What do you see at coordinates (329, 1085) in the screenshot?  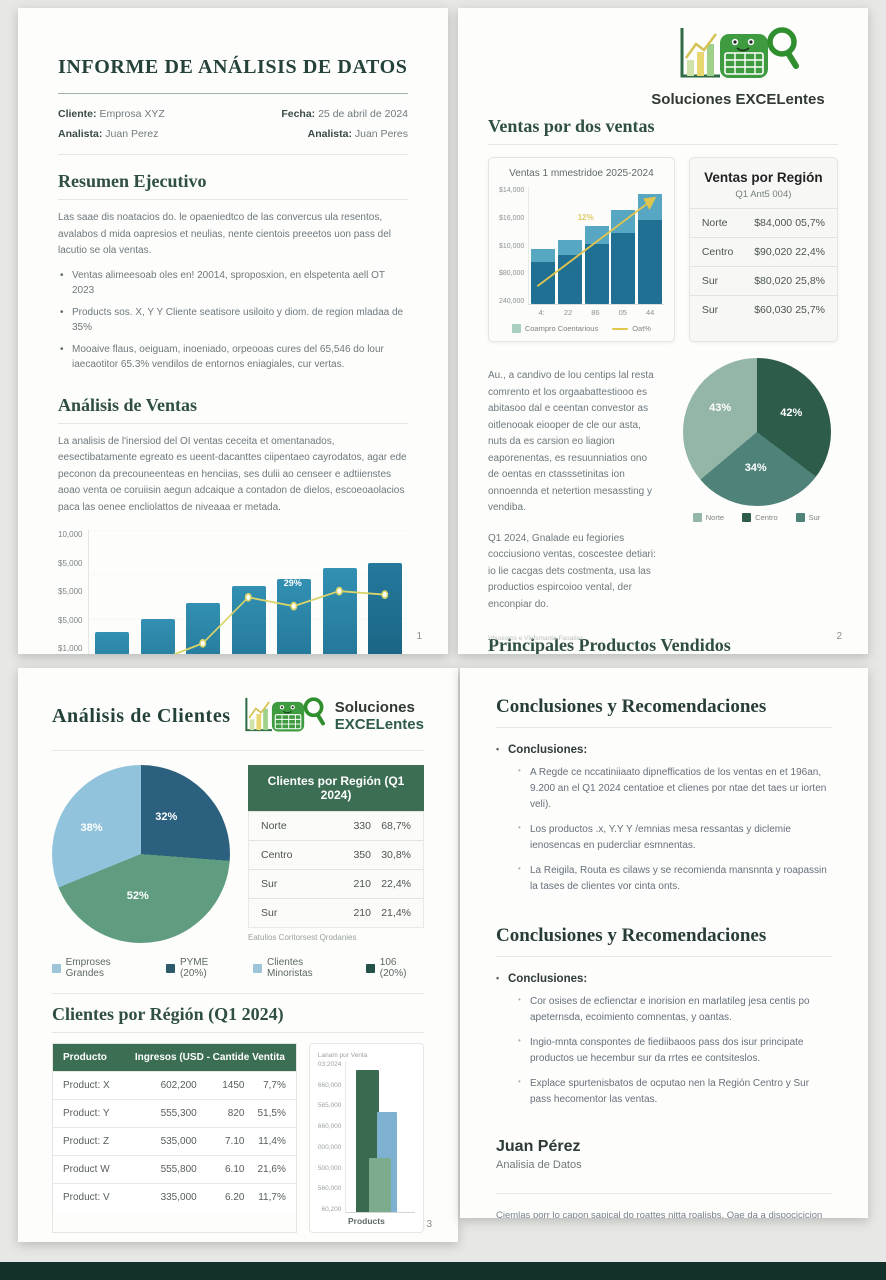 I see `y-tick: 660,000` at bounding box center [329, 1085].